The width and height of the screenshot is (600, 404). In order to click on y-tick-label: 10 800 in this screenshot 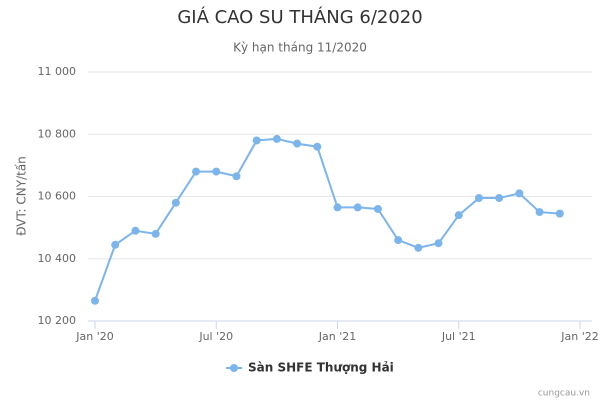, I will do `click(57, 133)`.